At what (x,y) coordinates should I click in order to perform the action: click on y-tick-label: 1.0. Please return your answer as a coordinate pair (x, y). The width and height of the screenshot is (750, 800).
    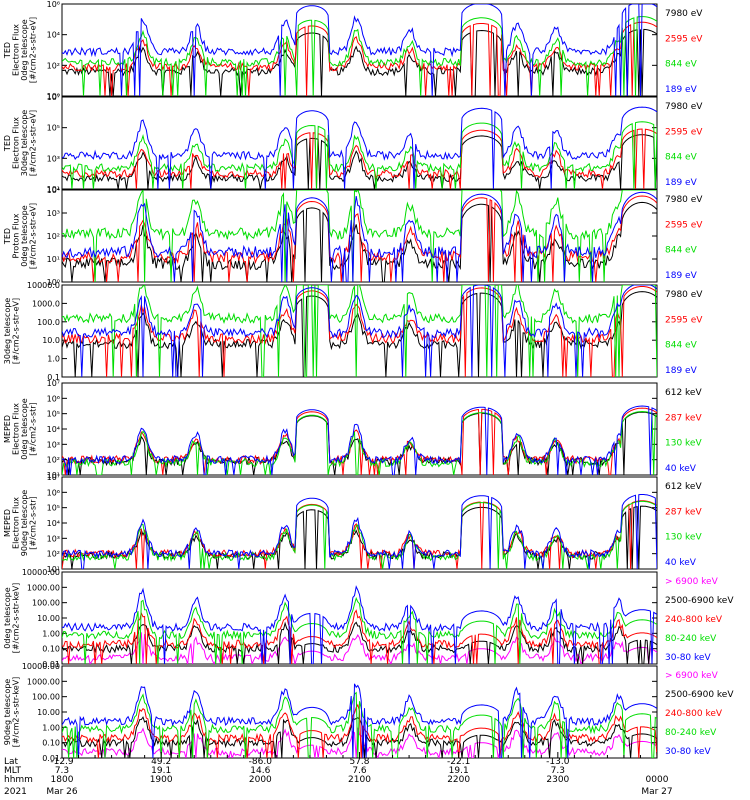
    Looking at the image, I should click on (53, 359).